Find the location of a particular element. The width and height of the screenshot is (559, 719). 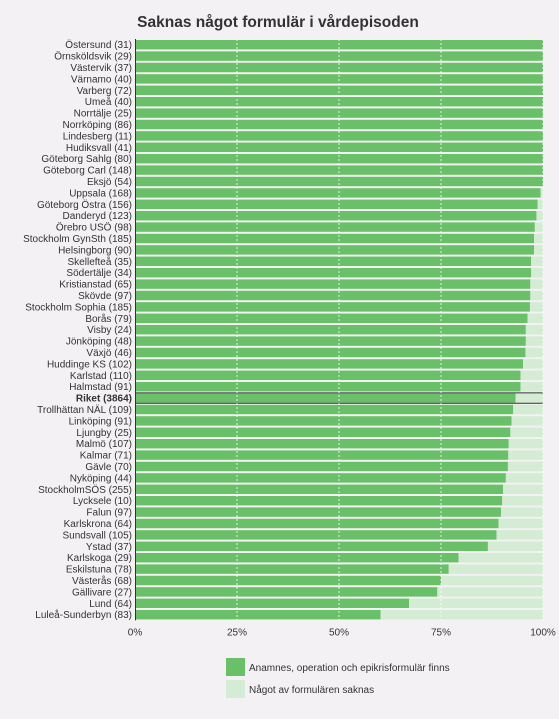

category-label: Örnsköldsvik (29) is located at coordinates (93, 57).